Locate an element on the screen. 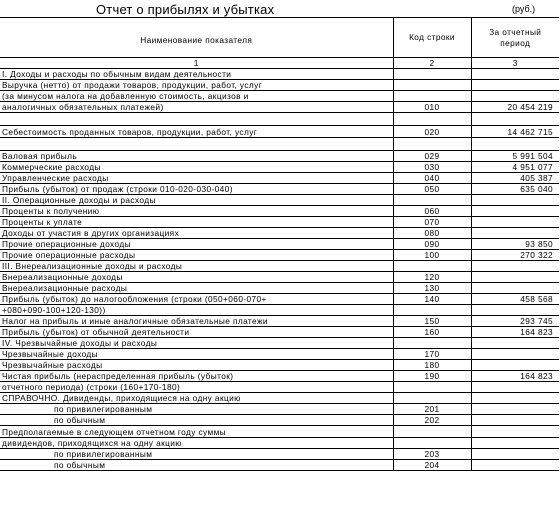 This screenshot has width=560, height=529. row-label: Проценты к уплате is located at coordinates (197, 222).